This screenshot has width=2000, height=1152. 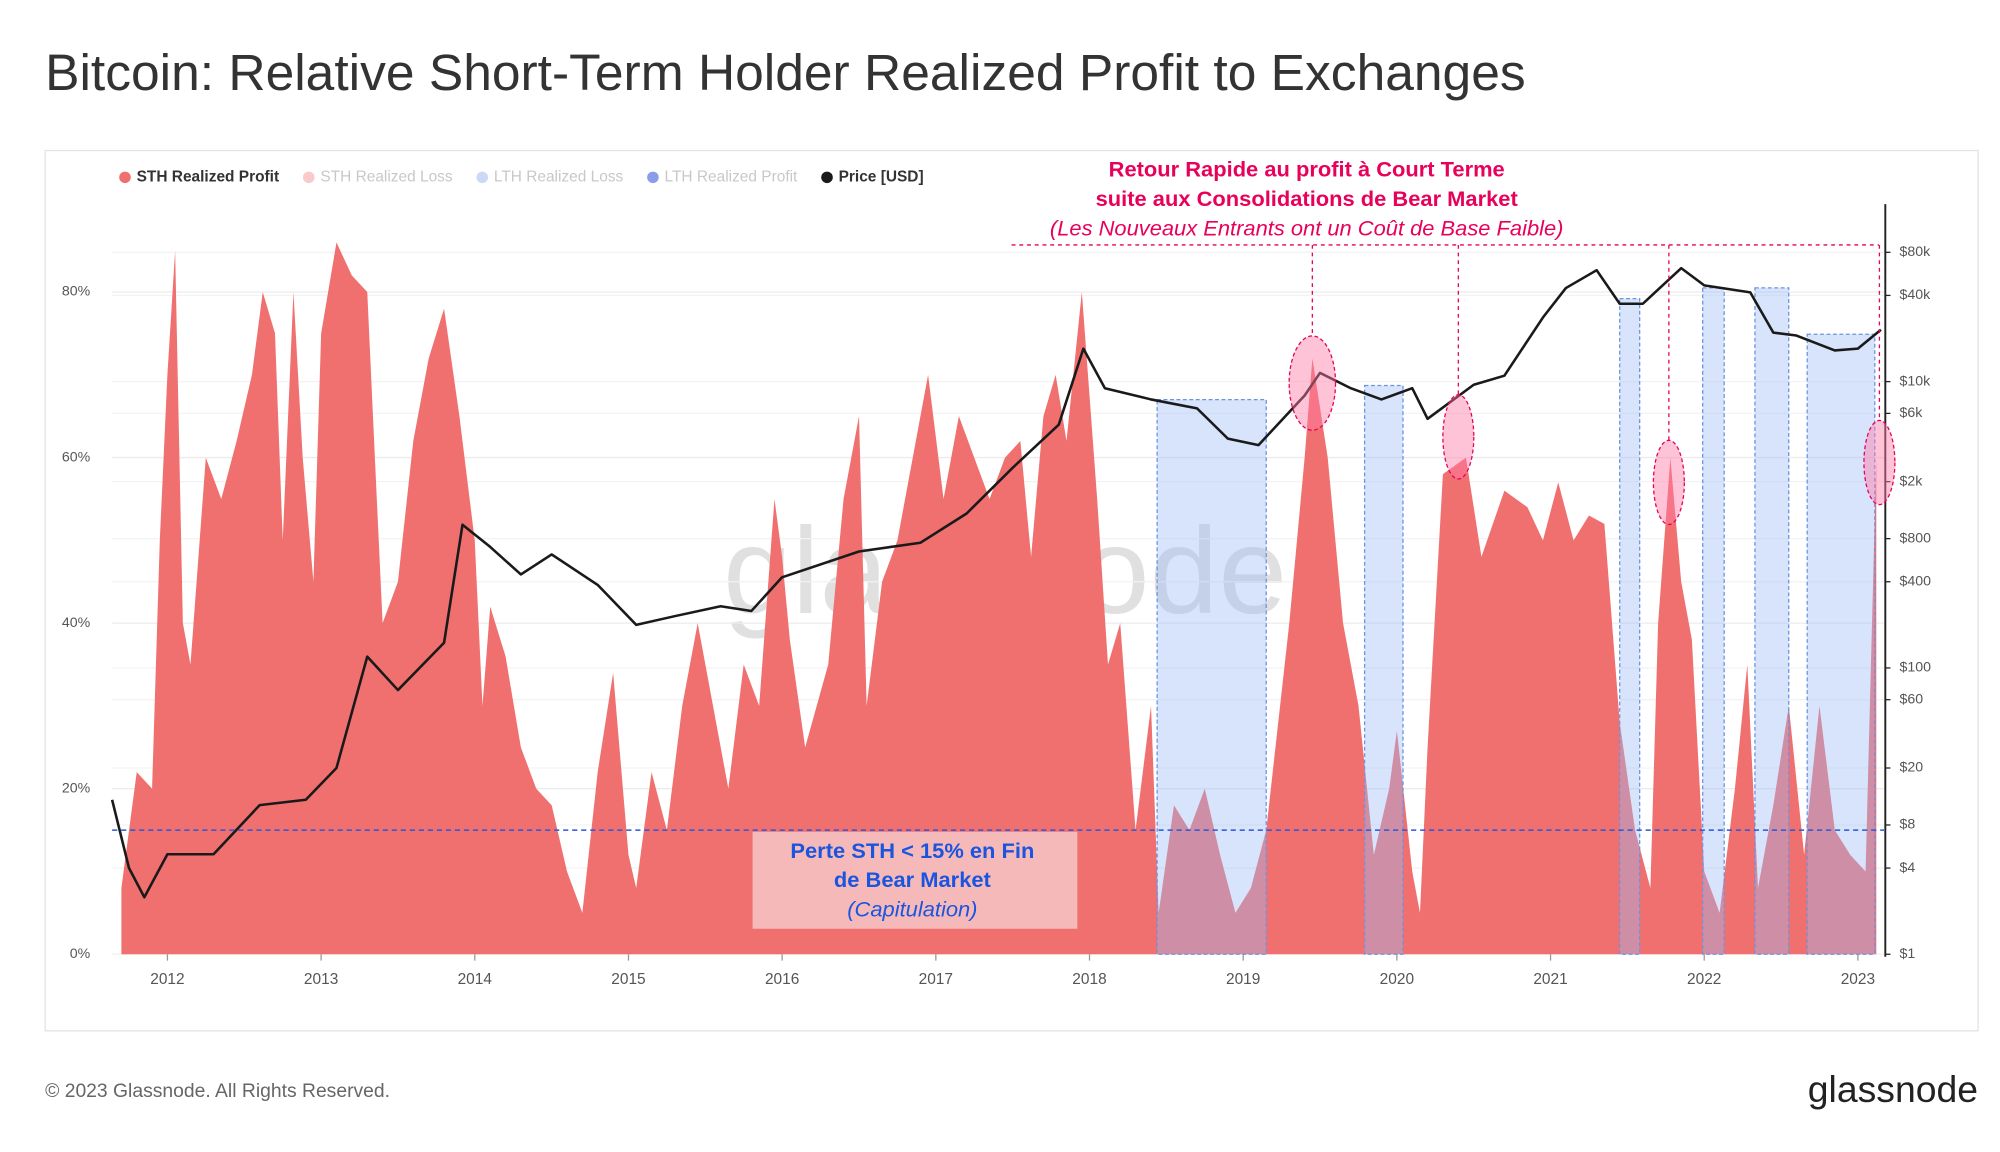 What do you see at coordinates (559, 176) in the screenshot?
I see `legend-label: LTH Realized Loss` at bounding box center [559, 176].